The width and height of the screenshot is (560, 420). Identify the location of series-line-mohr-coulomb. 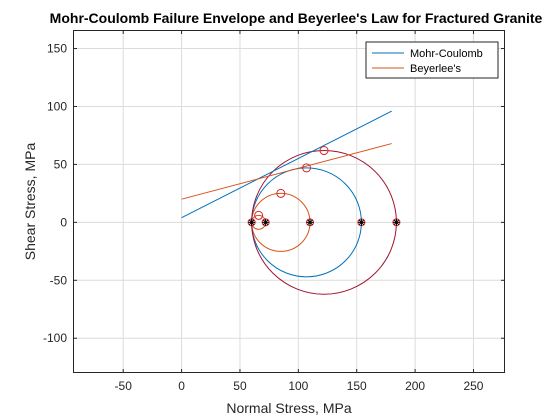
(286, 164).